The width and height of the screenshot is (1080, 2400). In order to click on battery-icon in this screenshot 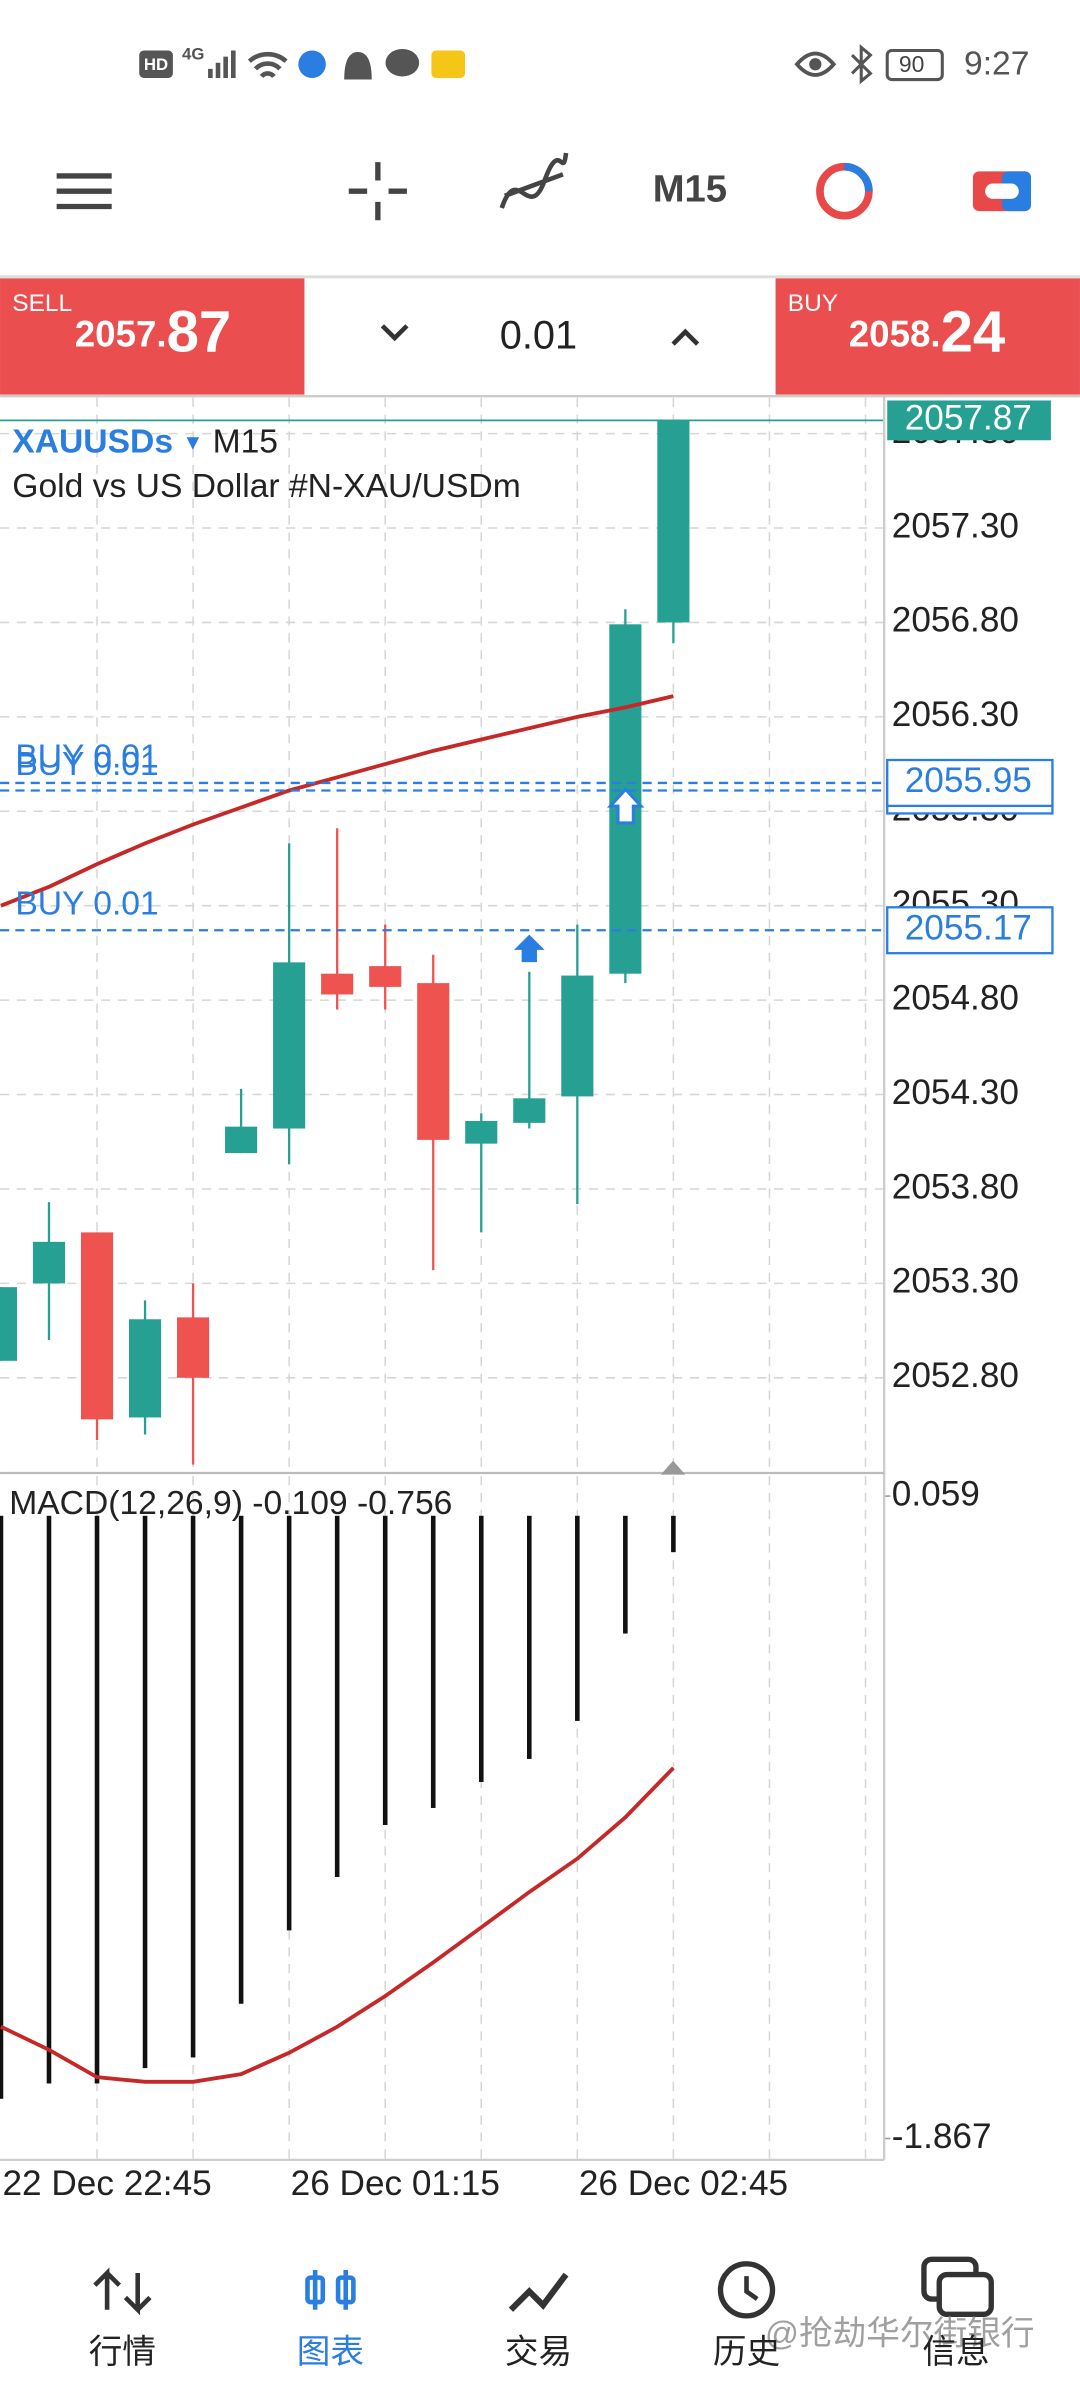, I will do `click(914, 65)`.